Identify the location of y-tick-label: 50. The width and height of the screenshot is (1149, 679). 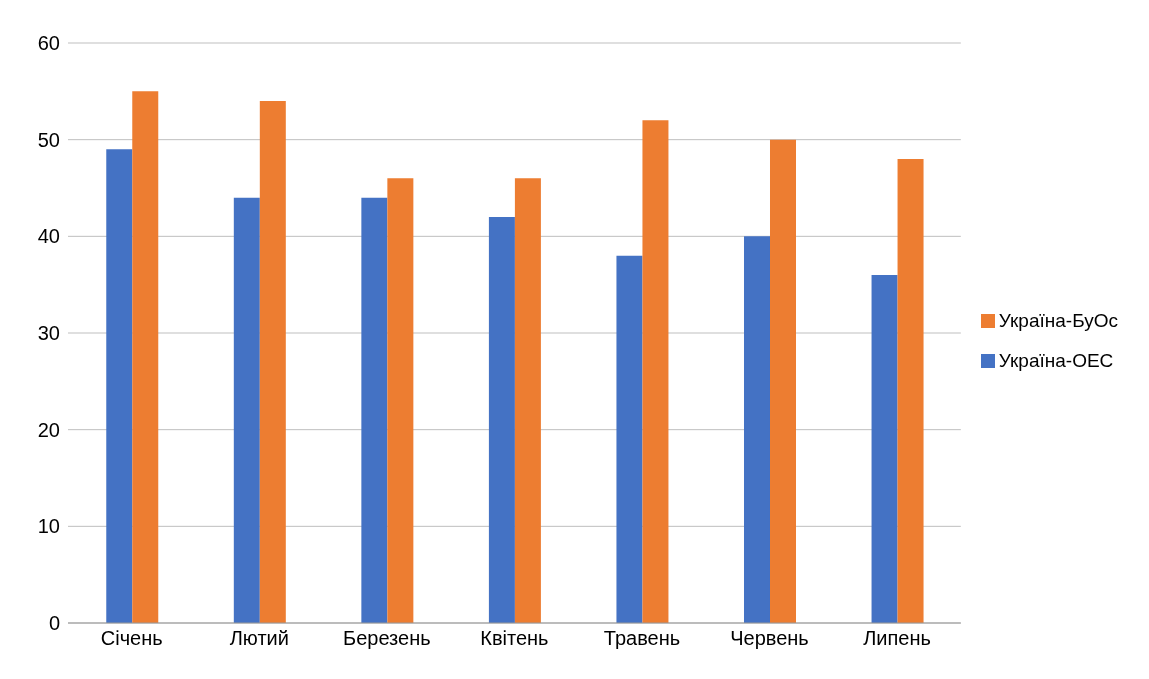
(48, 139).